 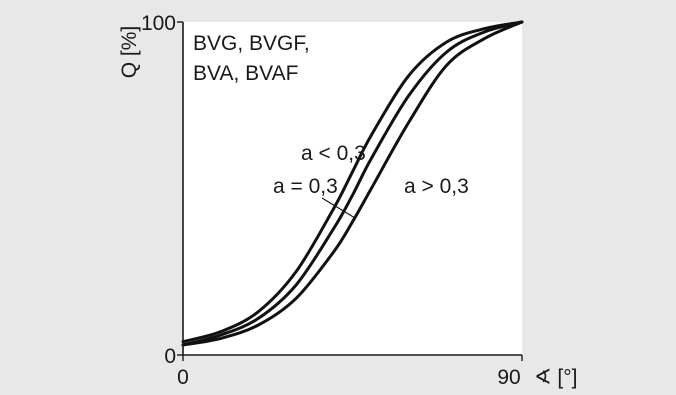 What do you see at coordinates (305, 186) in the screenshot?
I see `annotation-a-equal: a = 0,3` at bounding box center [305, 186].